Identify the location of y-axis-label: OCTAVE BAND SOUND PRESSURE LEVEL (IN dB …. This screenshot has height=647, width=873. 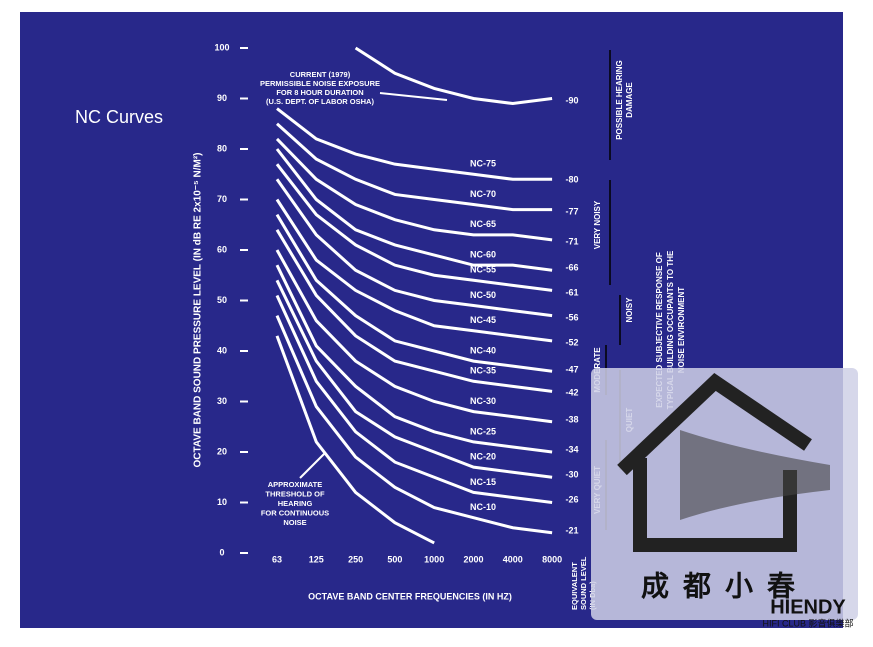
(198, 309).